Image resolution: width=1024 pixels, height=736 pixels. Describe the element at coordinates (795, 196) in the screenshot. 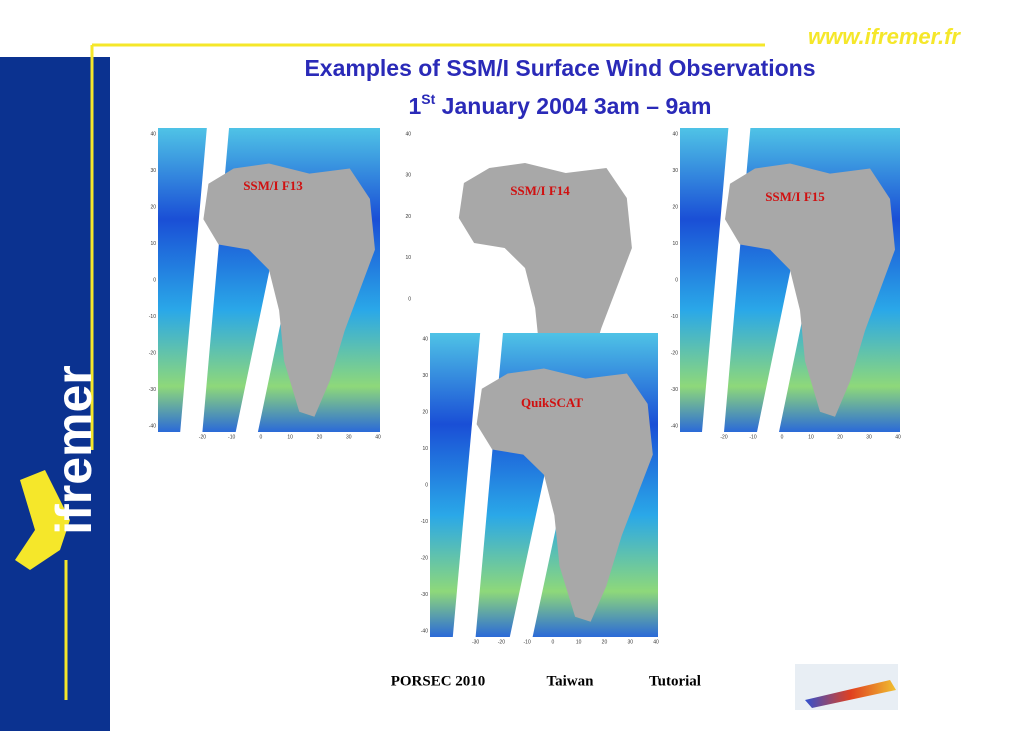

I see `map-label: SSM/I F15` at that location.